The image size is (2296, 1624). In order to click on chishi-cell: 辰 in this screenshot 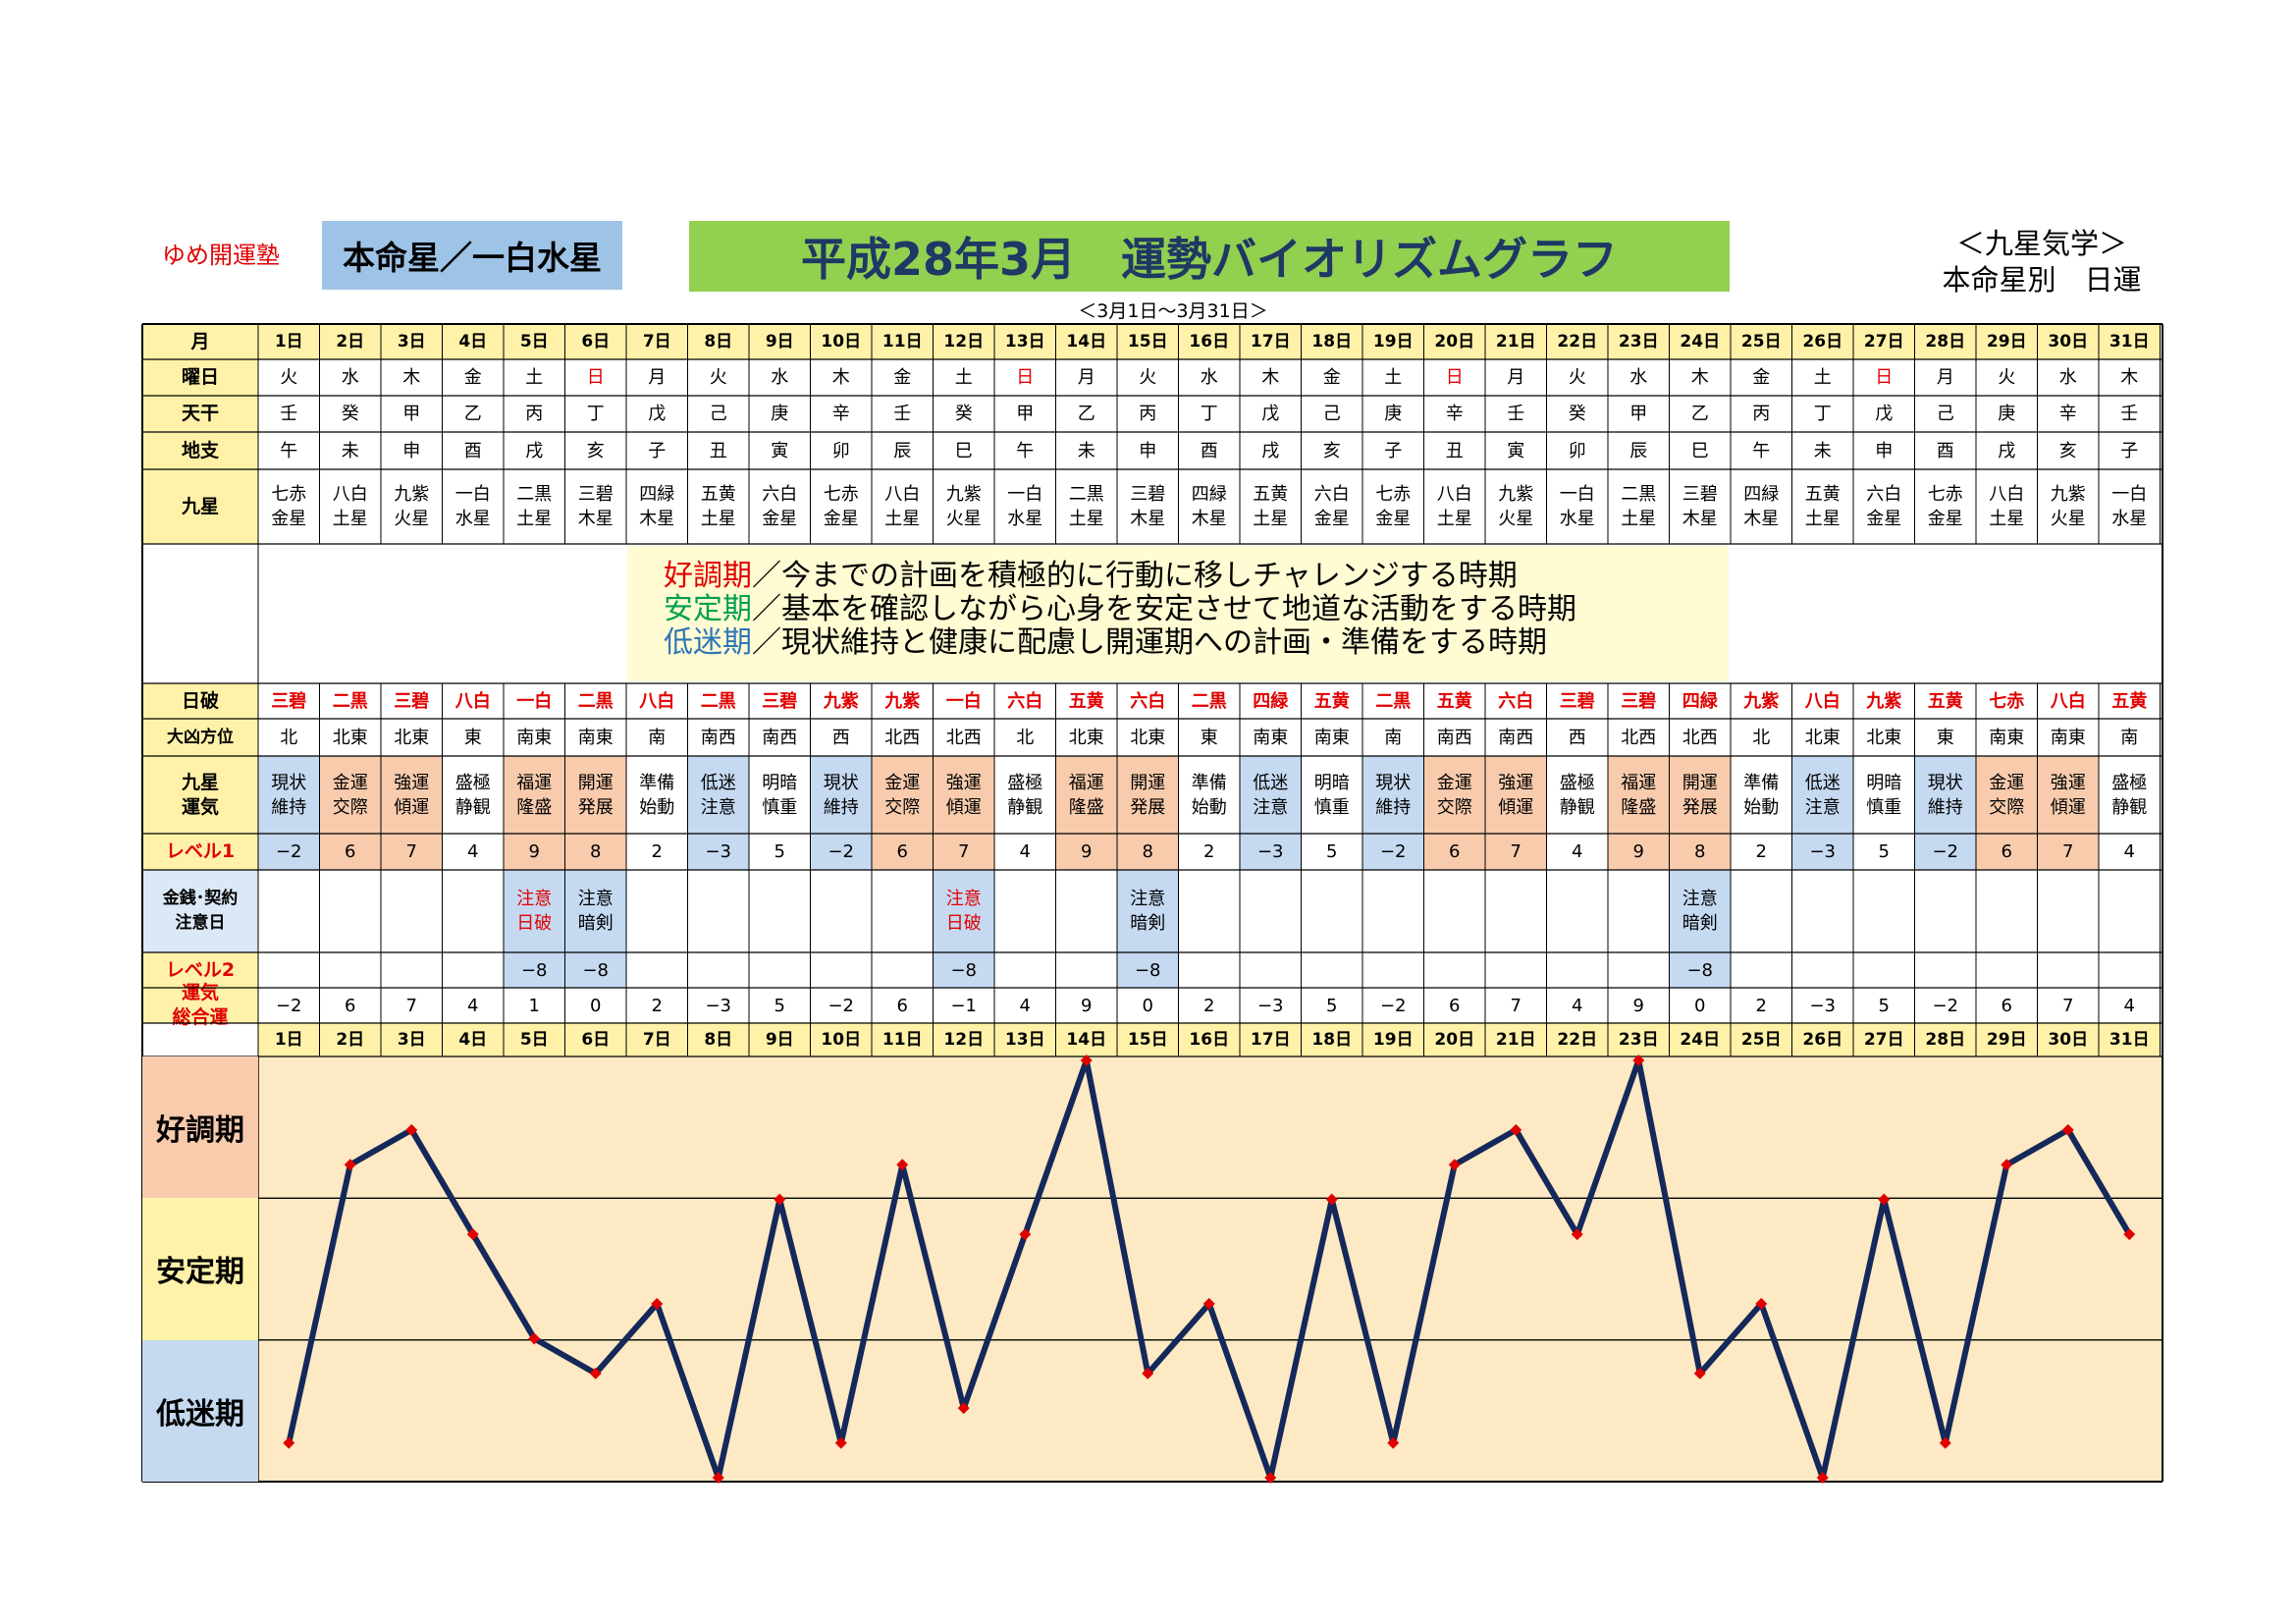, I will do `click(1638, 450)`.